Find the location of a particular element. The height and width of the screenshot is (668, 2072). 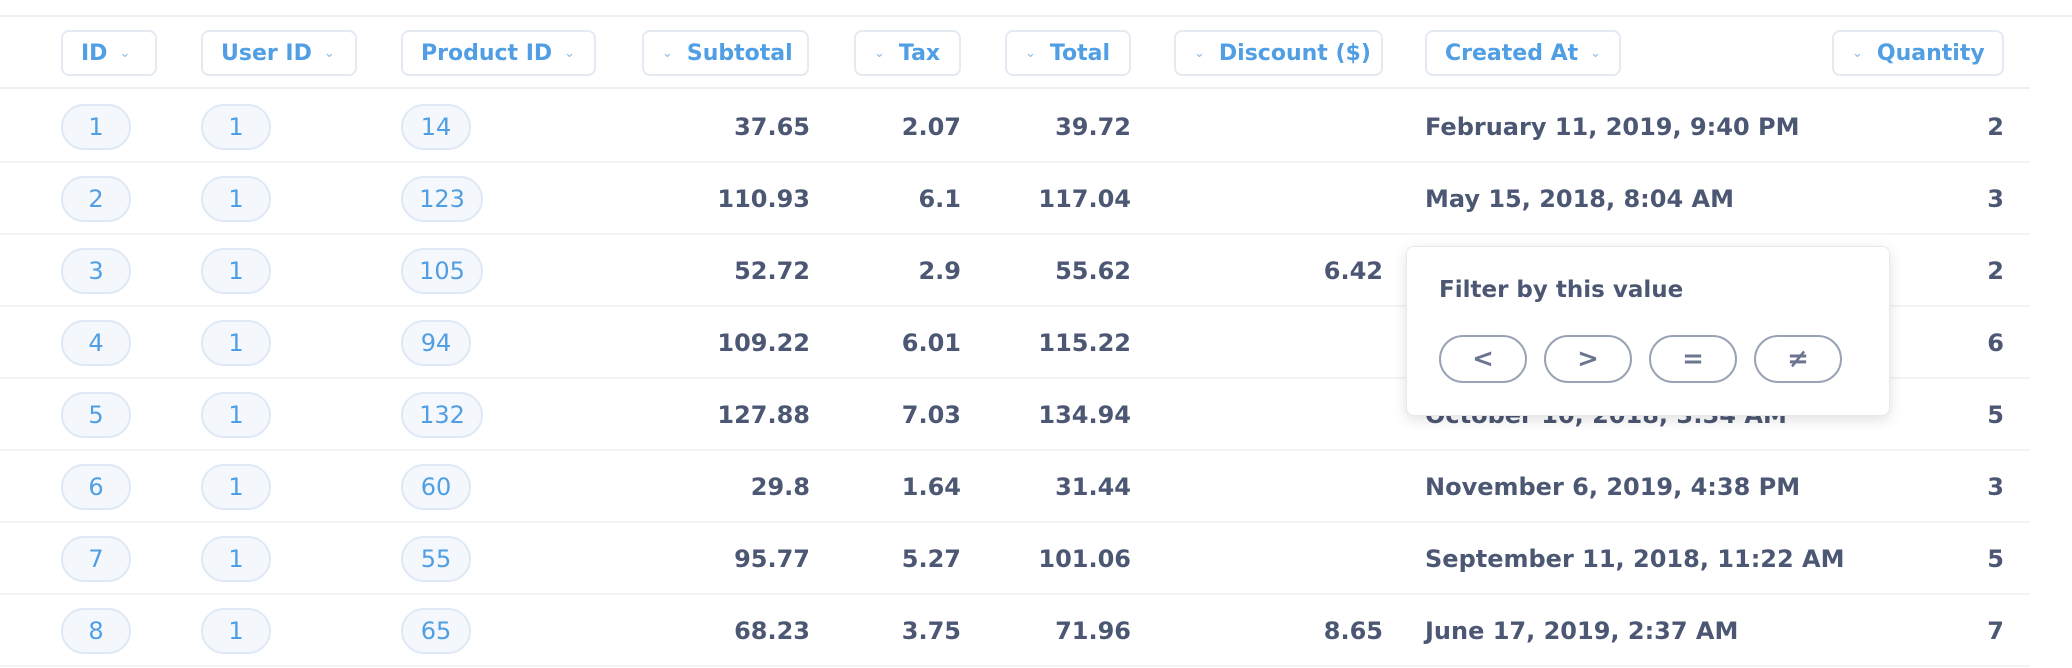

subtotal-cell: 52.72 is located at coordinates (772, 271).